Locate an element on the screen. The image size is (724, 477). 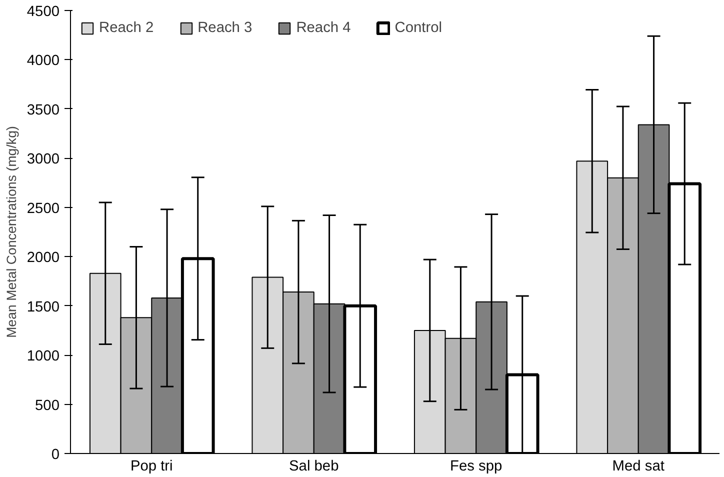
x-tick-label: Fes spp is located at coordinates (476, 466).